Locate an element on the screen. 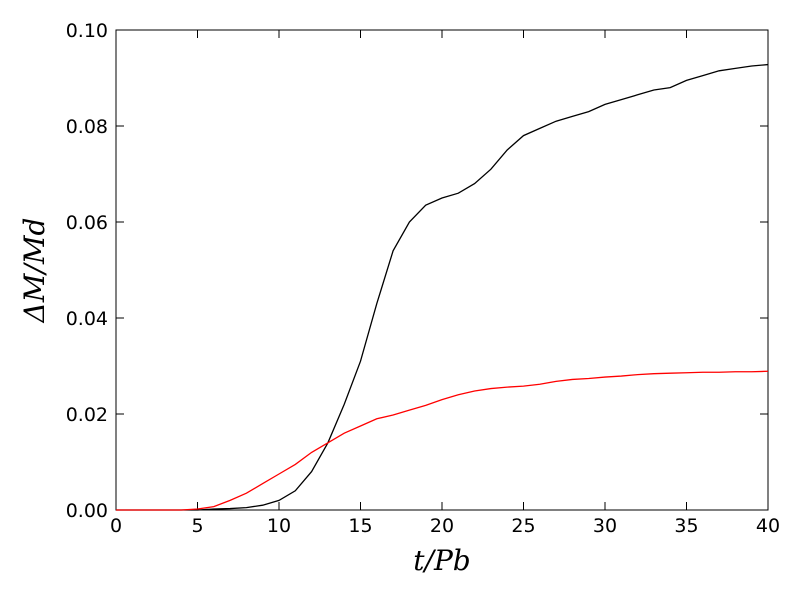  x-tick-label: 0 is located at coordinates (116, 526).